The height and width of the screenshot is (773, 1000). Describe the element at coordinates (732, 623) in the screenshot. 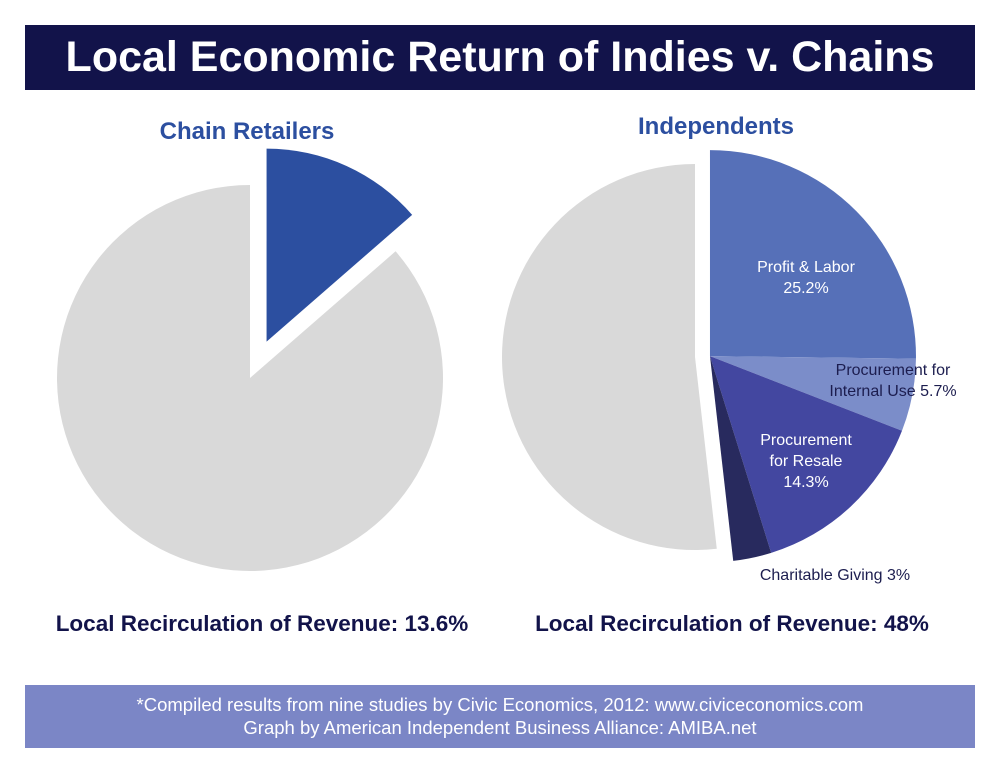

I see `pie-summary: Local Recirculation of Revenue: 48%` at that location.